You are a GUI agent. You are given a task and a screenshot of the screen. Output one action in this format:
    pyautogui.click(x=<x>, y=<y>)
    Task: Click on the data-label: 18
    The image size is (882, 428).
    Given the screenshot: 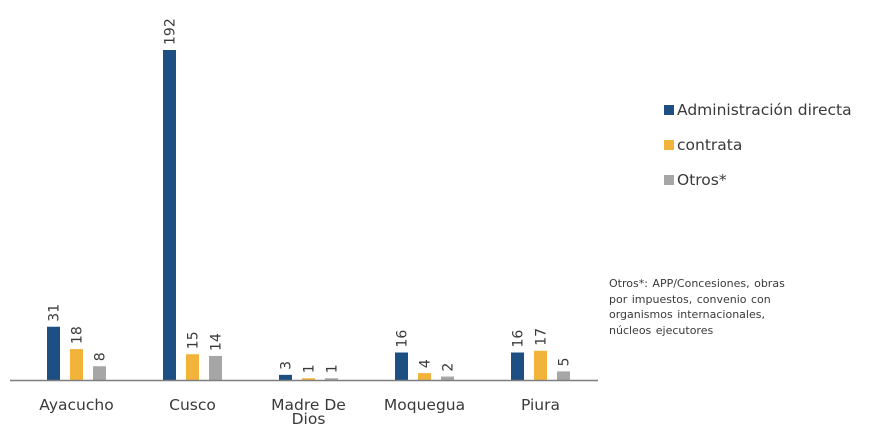 What is the action you would take?
    pyautogui.click(x=78, y=335)
    